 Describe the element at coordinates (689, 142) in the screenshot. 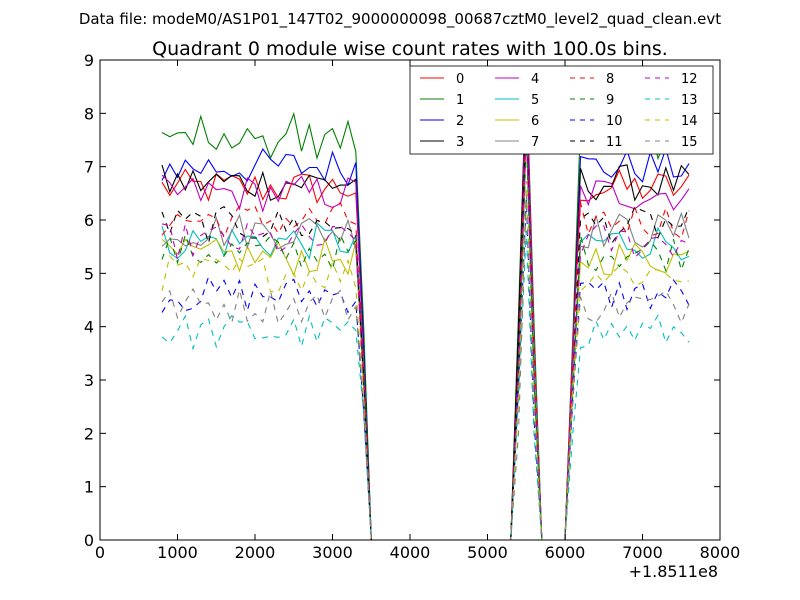

I see `legend-label-15: 15` at that location.